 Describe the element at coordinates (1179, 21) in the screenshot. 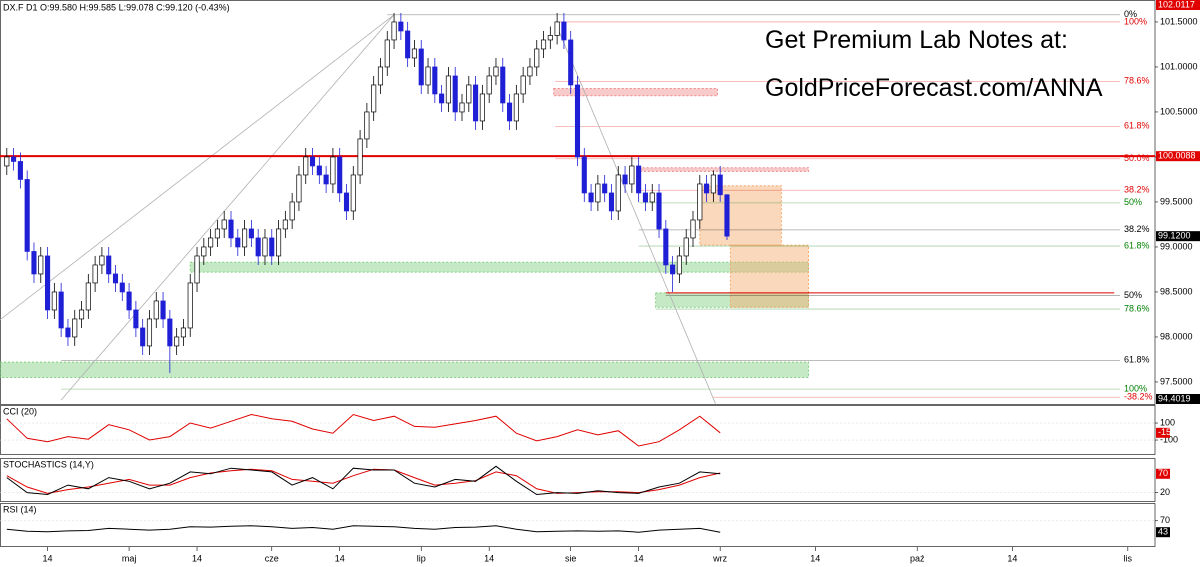

I see `y-tick-label: 101.5000` at that location.